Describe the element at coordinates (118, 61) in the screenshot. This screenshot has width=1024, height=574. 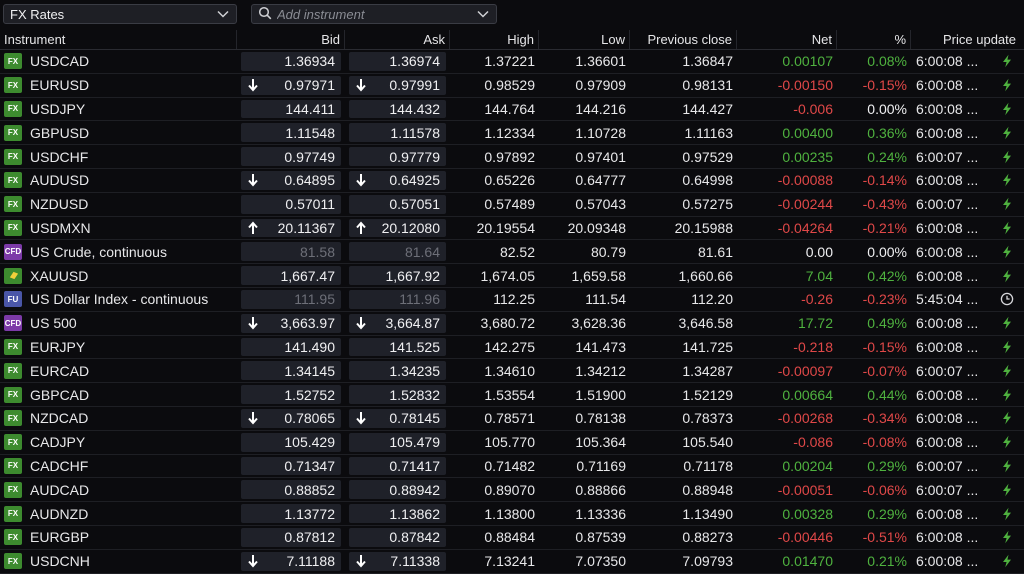
I see `instrument-cell: FX USDCAD` at that location.